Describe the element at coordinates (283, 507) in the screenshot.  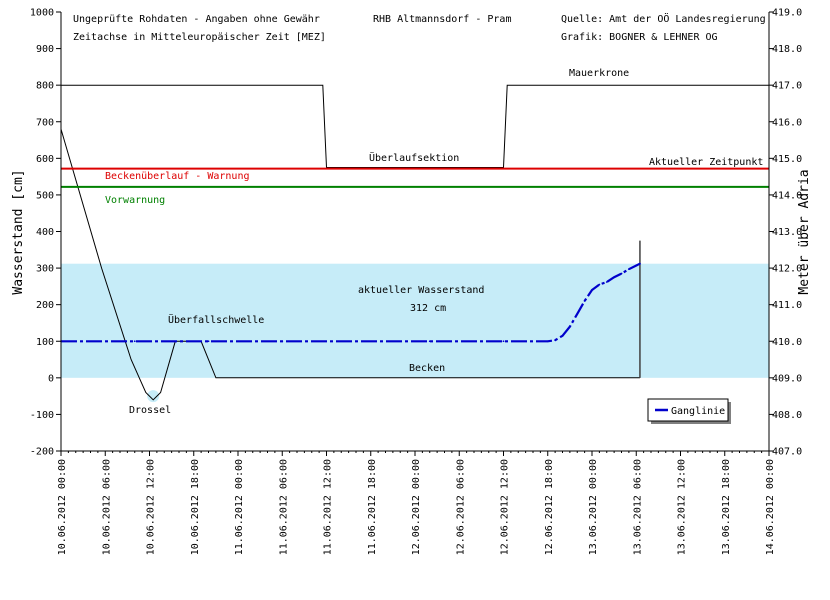
I see `x-tick-label: 11.06.2012 06:00` at that location.